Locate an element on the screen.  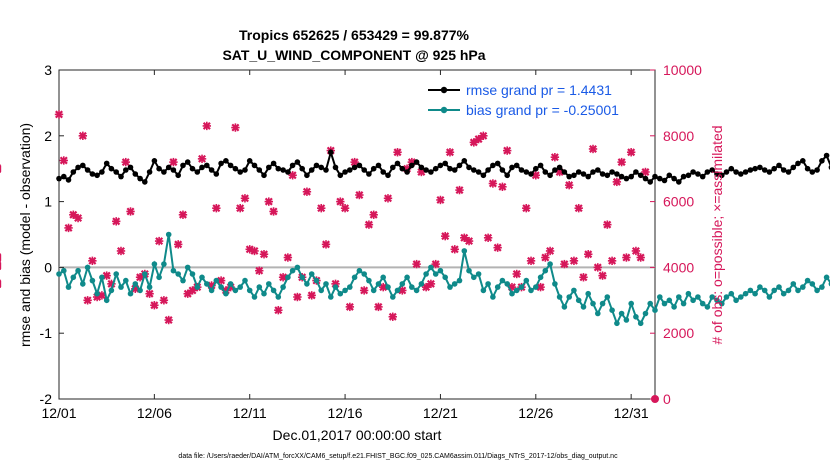
x-tick-label: 12/11 is located at coordinates (250, 413).